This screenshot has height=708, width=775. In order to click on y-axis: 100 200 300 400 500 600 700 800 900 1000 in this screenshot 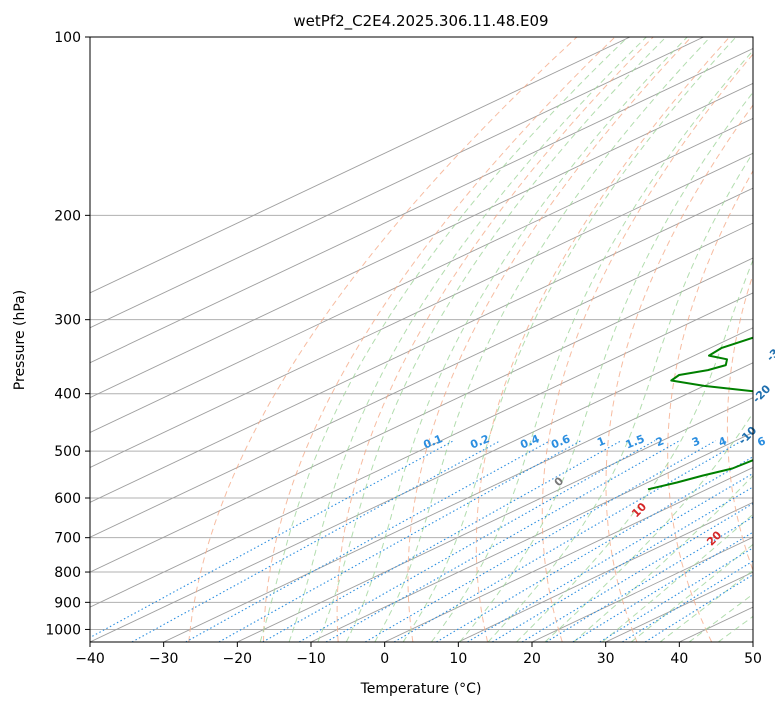, I will do `click(67, 334)`.